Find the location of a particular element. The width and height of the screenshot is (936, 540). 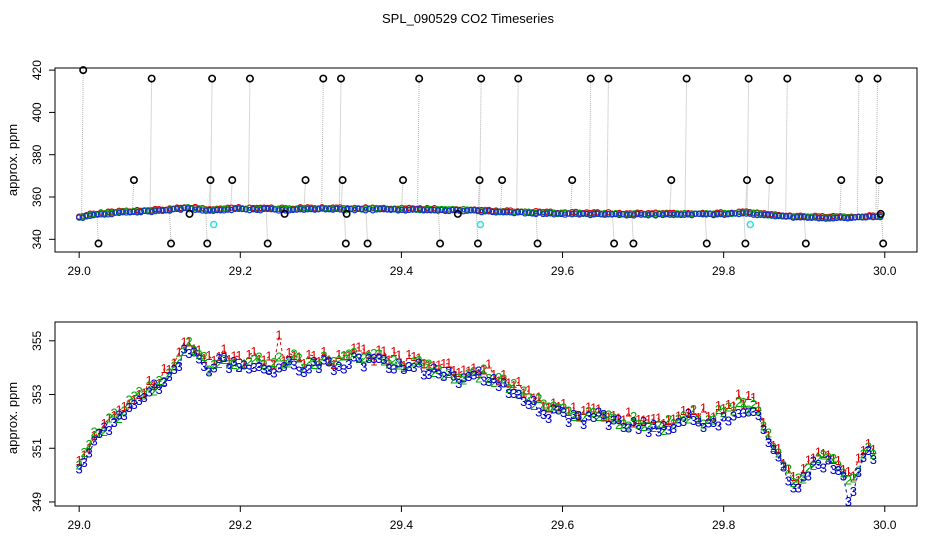

top-x-tick-label: 30.0 is located at coordinates (885, 271).